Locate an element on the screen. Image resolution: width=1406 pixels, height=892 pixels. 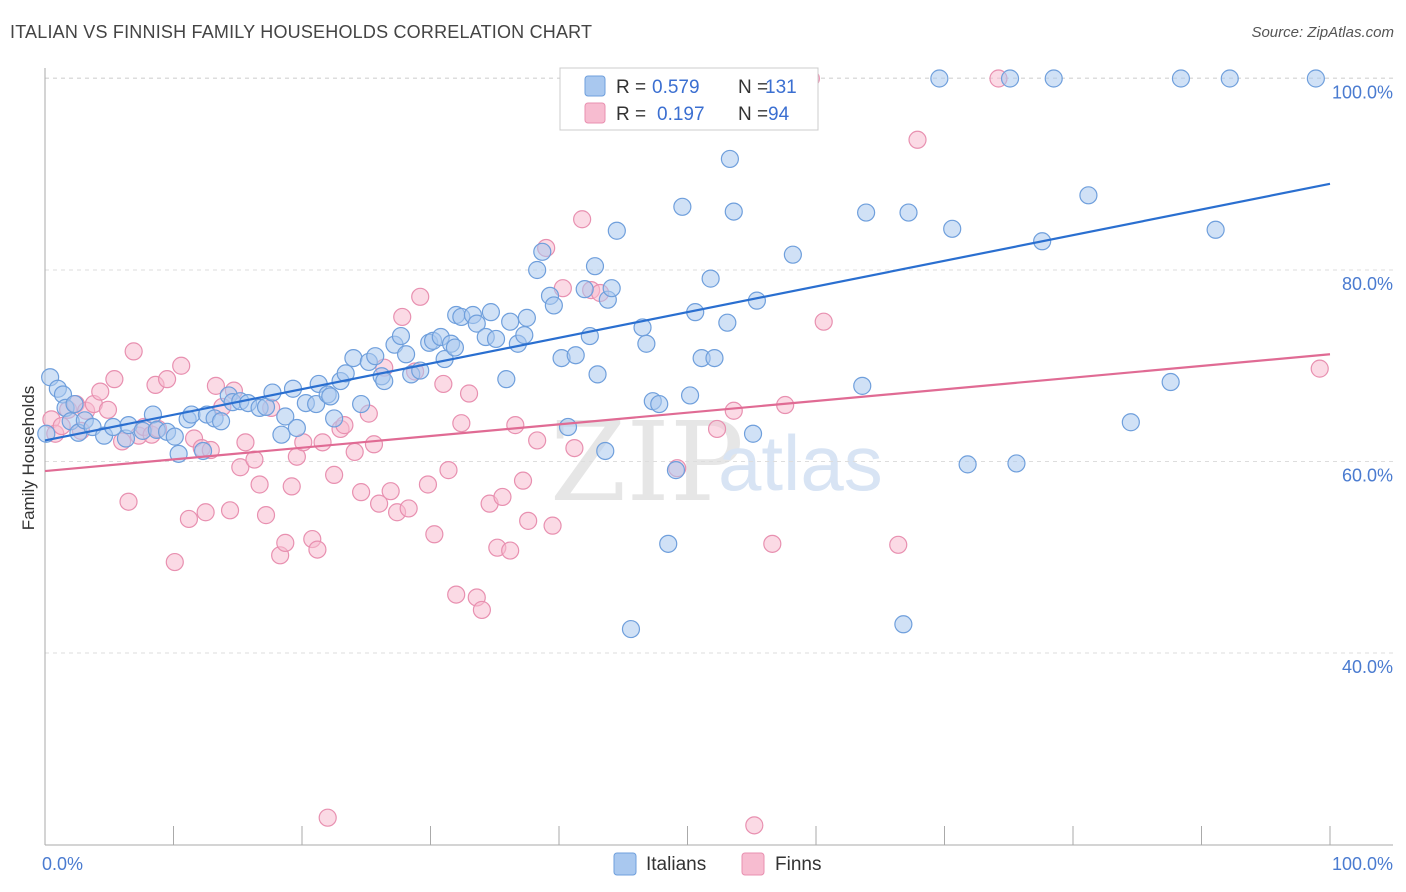
italians-bottom-swatch is located at coordinates (625, 864).